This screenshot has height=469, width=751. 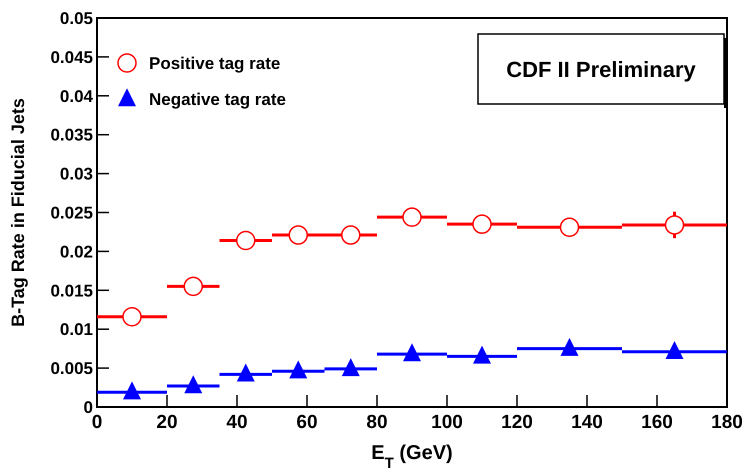 I want to click on y-tick-label: 0.02, so click(x=76, y=252).